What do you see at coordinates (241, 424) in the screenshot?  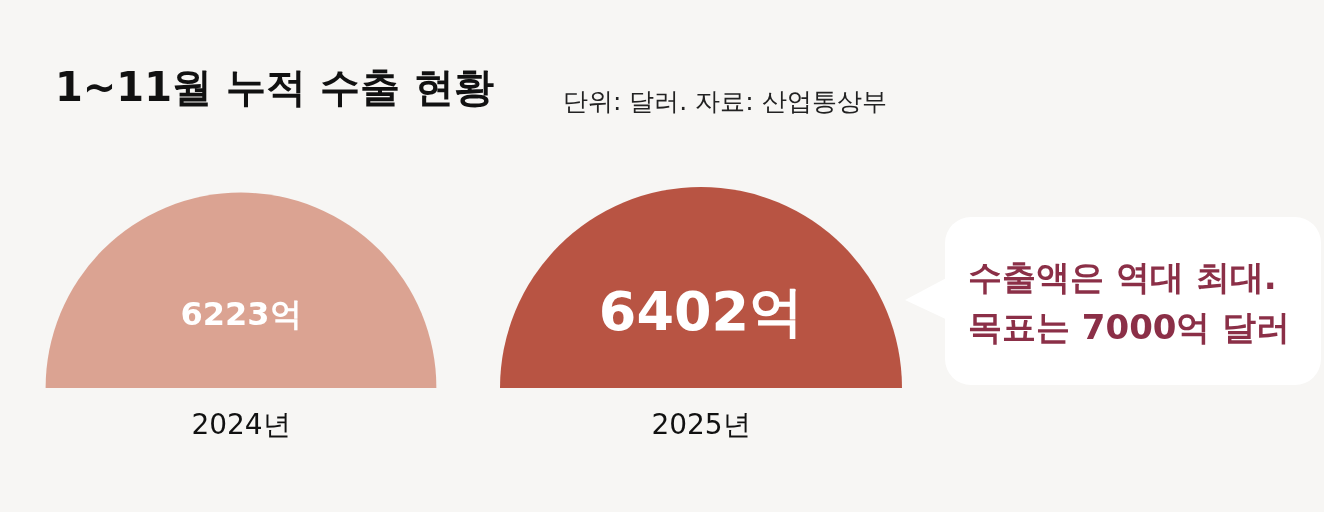 I see `category-label: 2024년` at bounding box center [241, 424].